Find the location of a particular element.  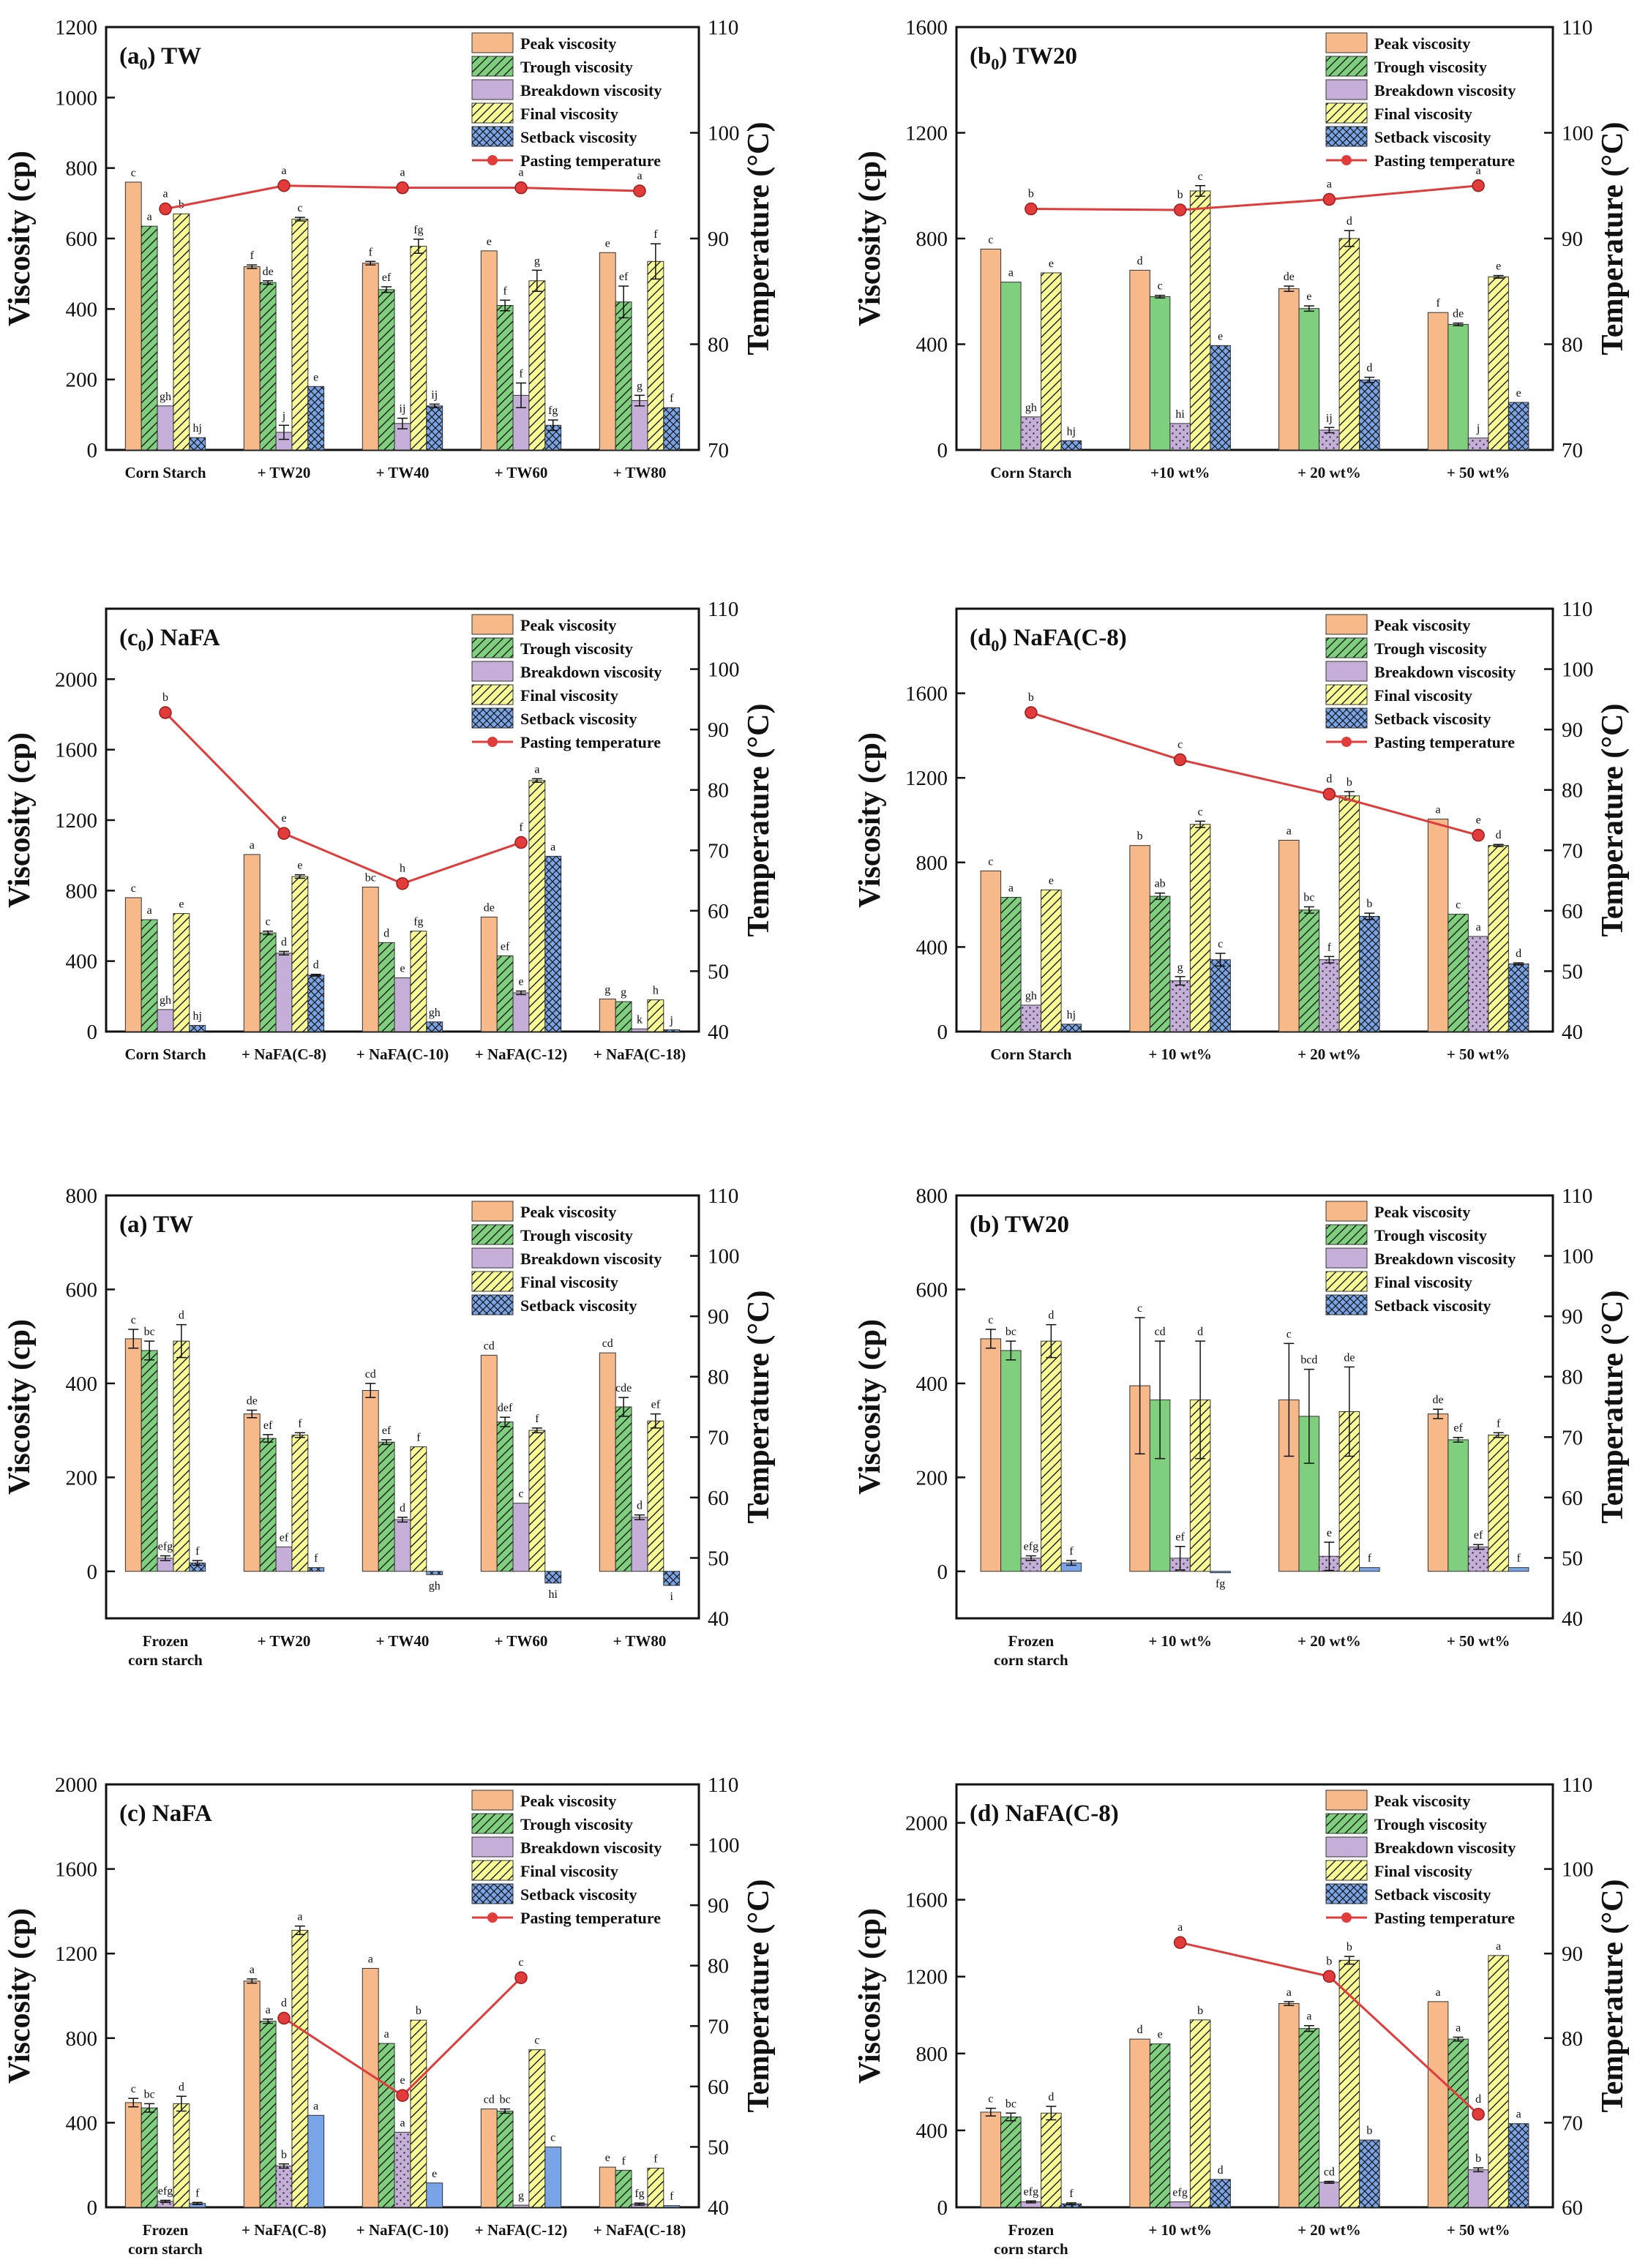

significance-letter: de is located at coordinates (1458, 314).